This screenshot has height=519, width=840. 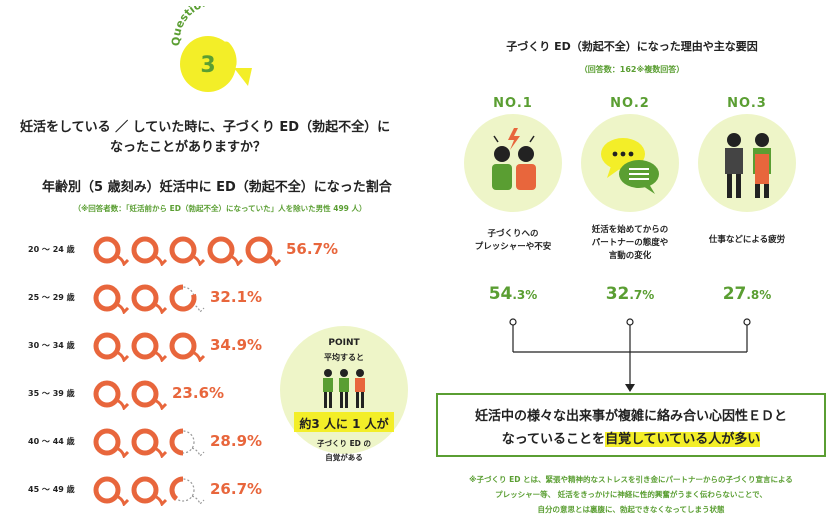 What do you see at coordinates (683, 439) in the screenshot?
I see `conclusion-highlight: 自覚していている人が多い` at bounding box center [683, 439].